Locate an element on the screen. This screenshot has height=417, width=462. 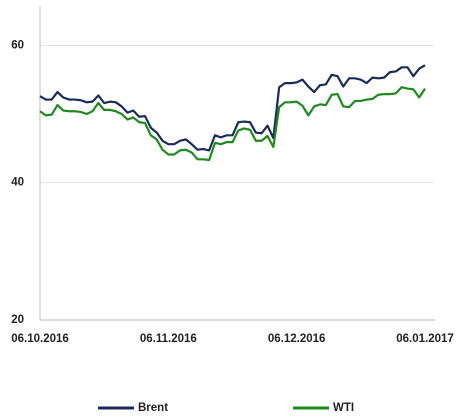
x-tick-label: 06.11.2016 is located at coordinates (168, 339).